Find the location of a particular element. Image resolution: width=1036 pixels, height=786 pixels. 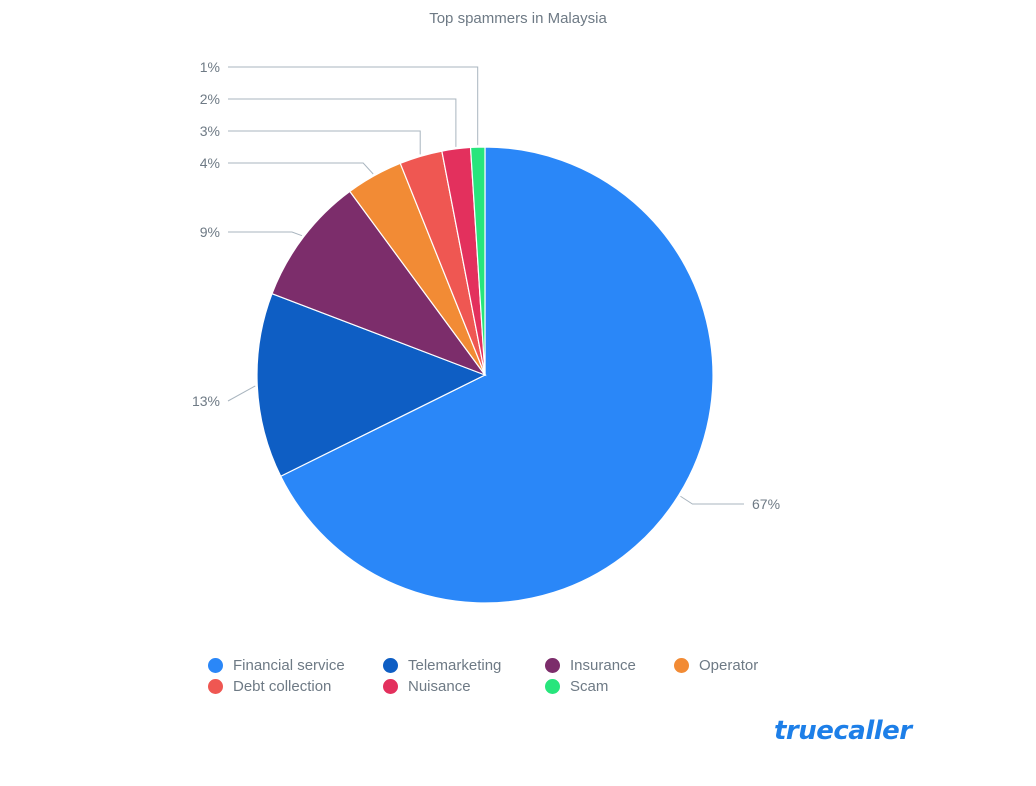

legend-item-scam: Scam is located at coordinates (576, 686).